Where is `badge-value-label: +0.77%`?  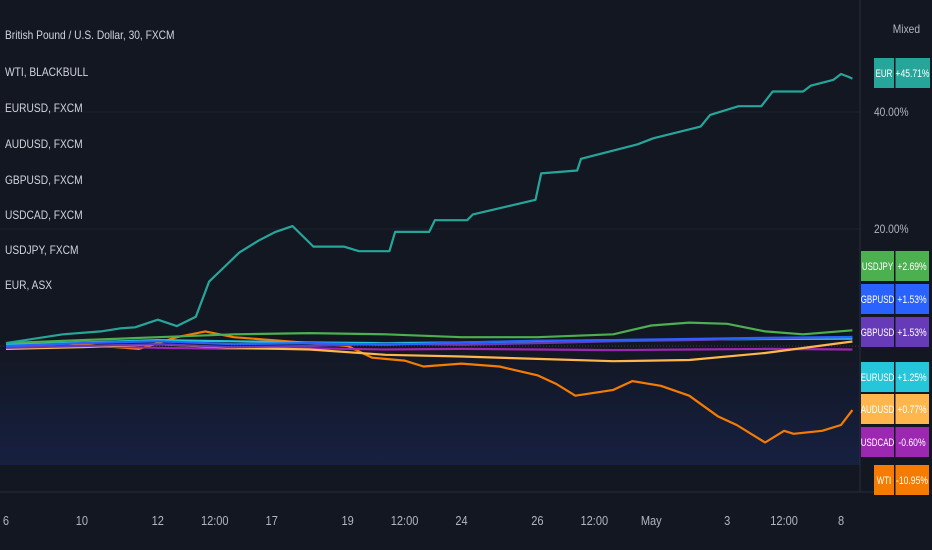 badge-value-label: +0.77% is located at coordinates (912, 410).